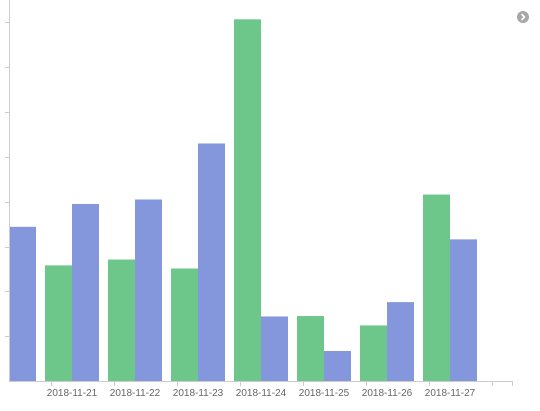  I want to click on chevron-right-icon, so click(523, 17).